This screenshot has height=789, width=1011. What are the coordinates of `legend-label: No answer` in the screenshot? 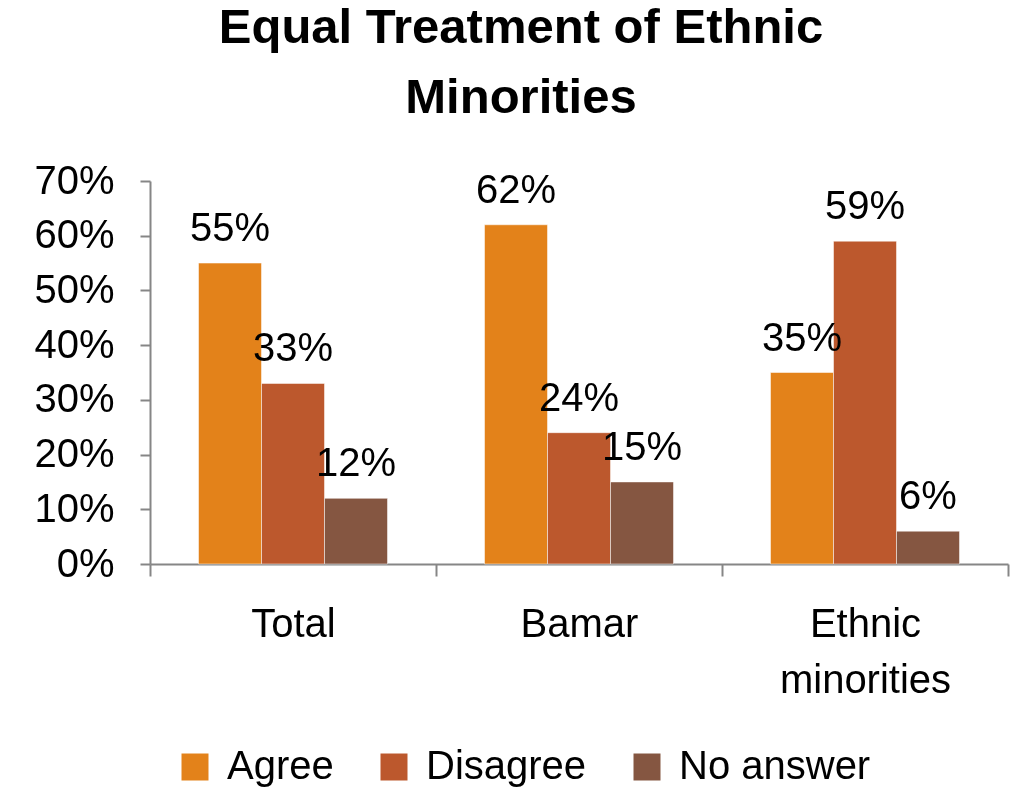 It's located at (775, 765).